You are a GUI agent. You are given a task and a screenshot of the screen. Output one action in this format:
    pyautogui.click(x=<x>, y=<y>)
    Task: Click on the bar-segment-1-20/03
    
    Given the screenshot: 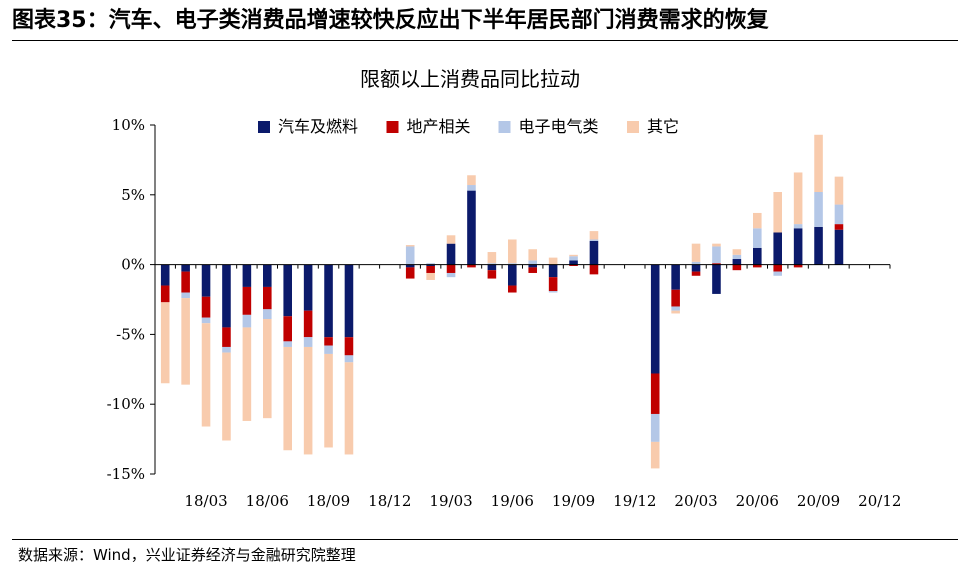 What is the action you would take?
    pyautogui.click(x=696, y=268)
    